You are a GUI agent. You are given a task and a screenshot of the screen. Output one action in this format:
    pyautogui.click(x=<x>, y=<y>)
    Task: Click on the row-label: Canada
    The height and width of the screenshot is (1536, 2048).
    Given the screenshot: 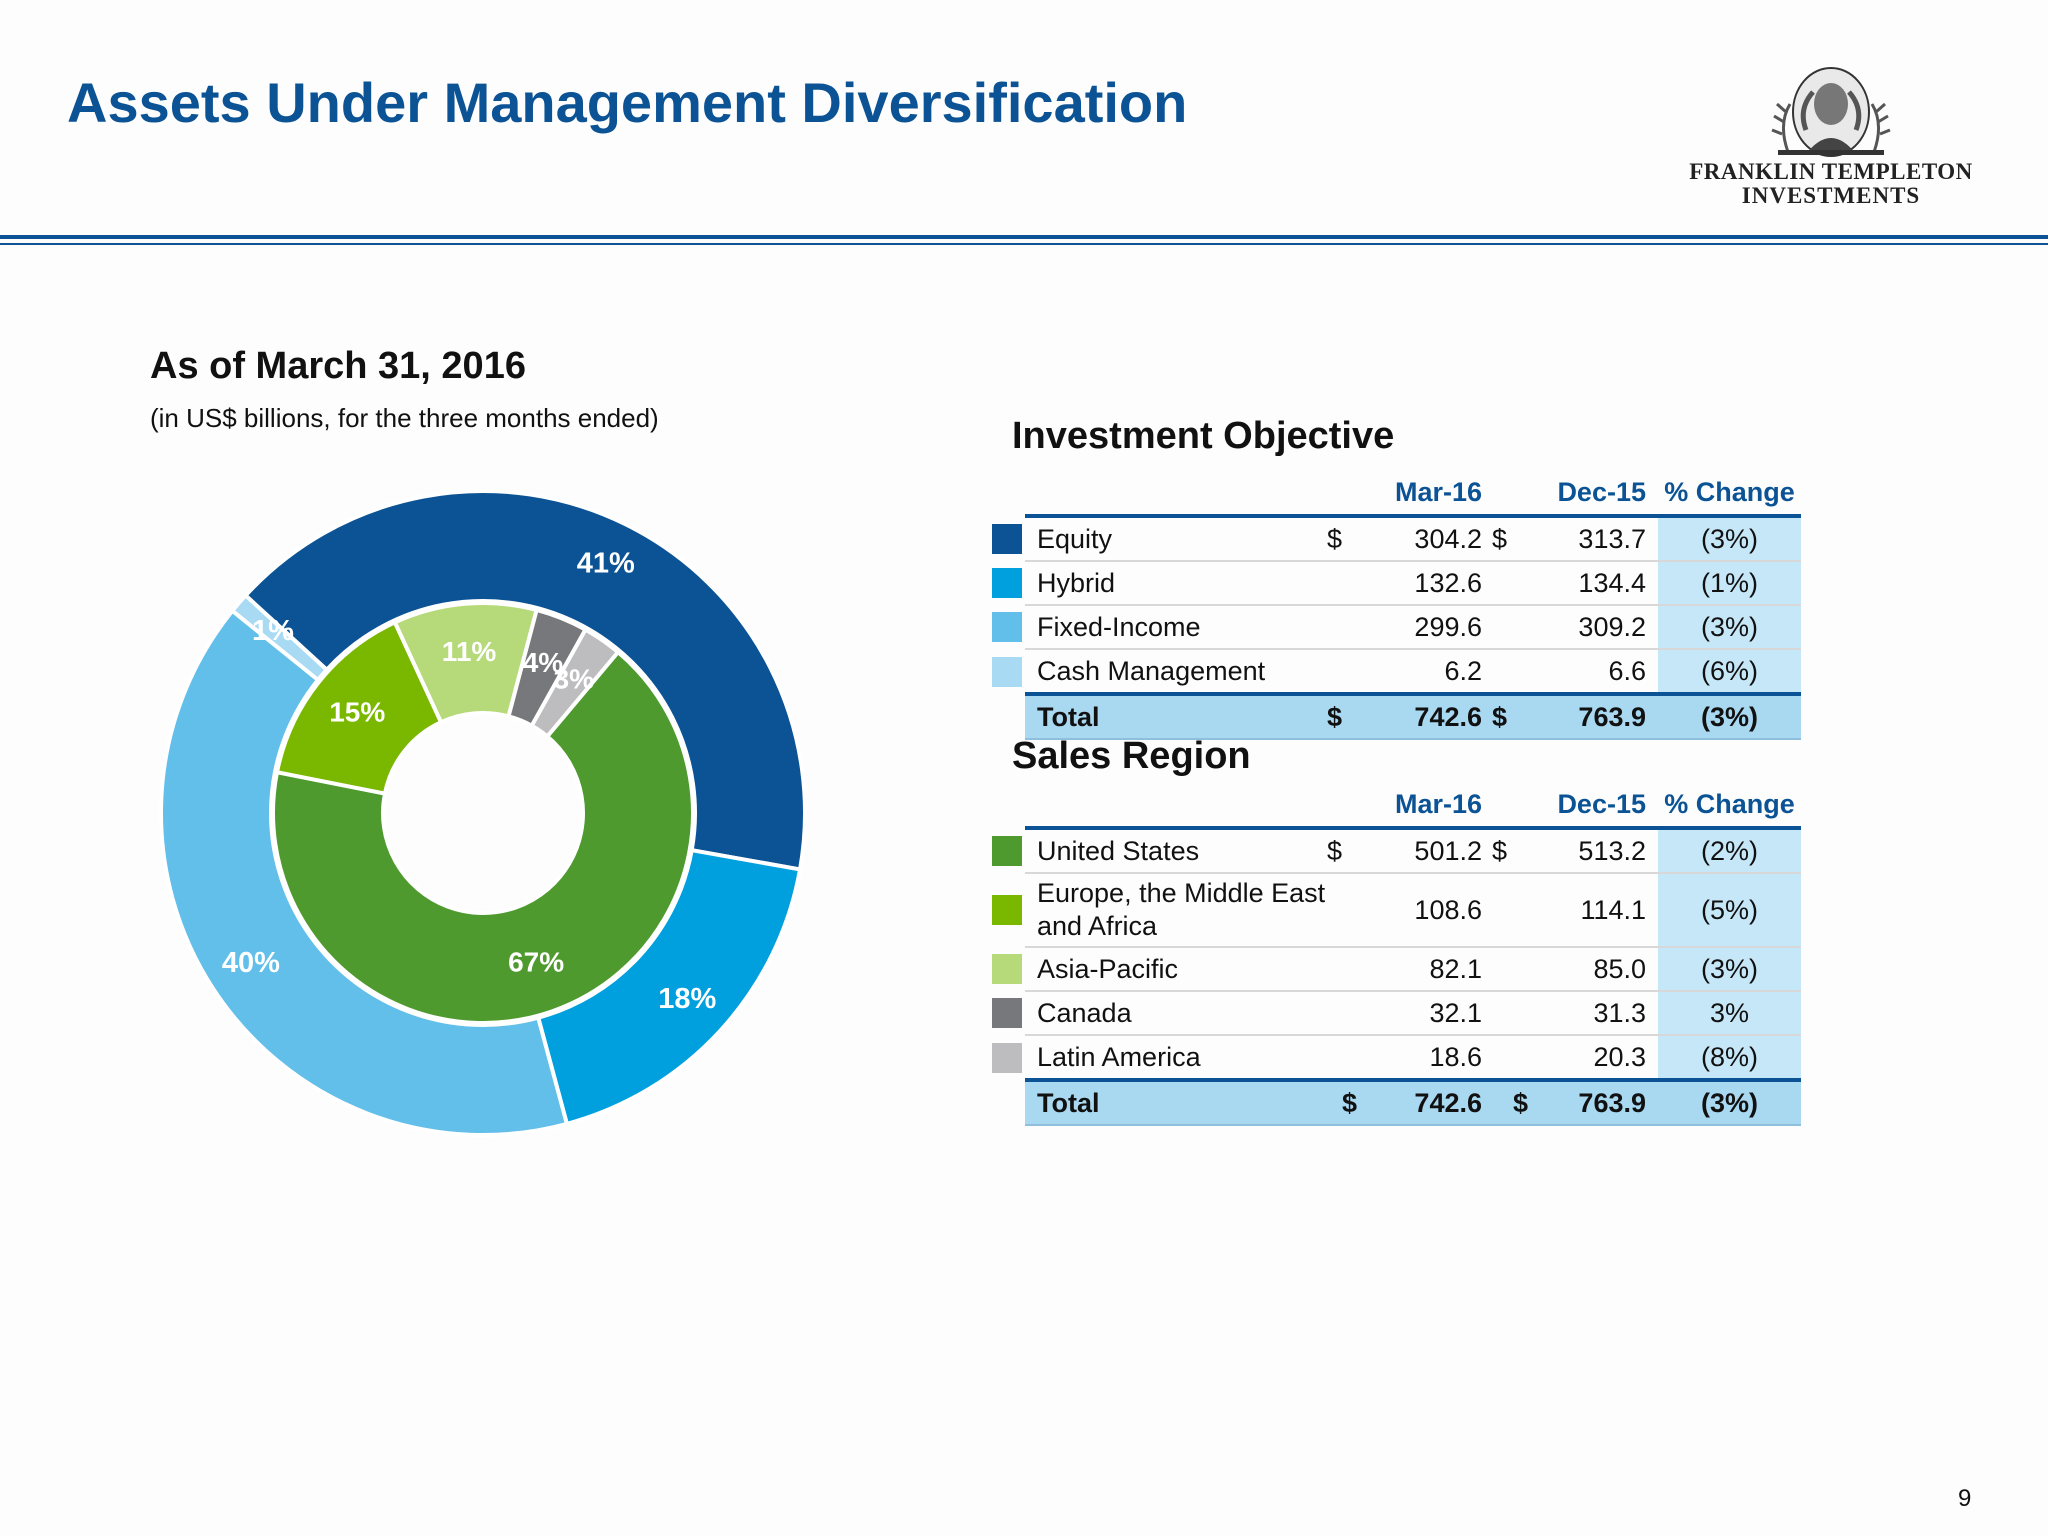 What is the action you would take?
    pyautogui.click(x=1176, y=1013)
    